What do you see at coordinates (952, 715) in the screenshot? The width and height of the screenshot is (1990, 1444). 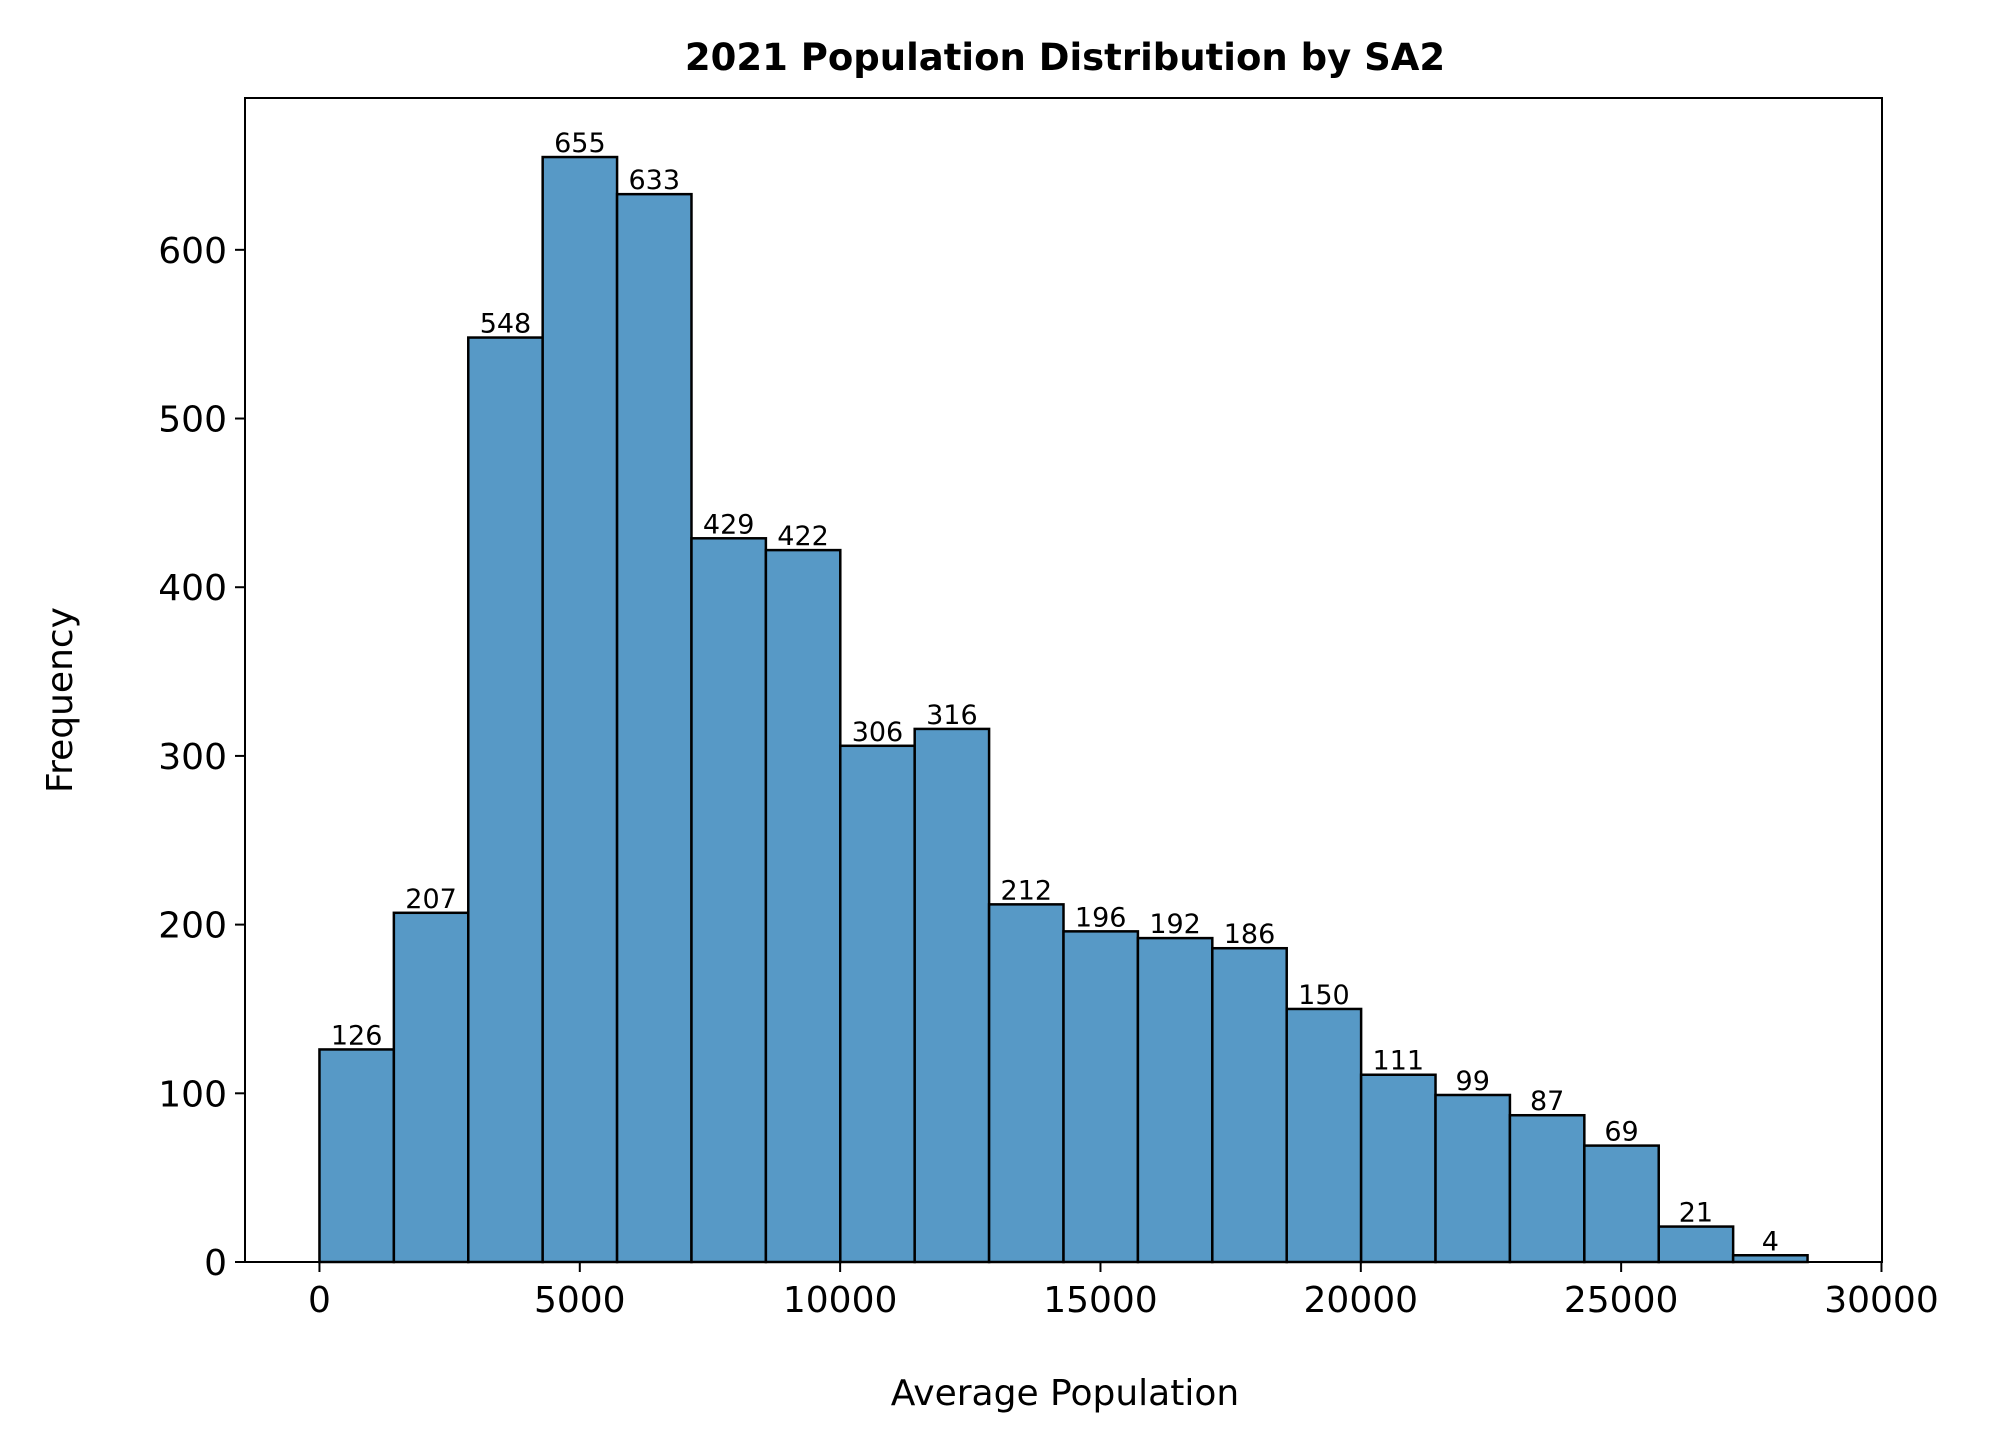 I see `bar-value-label: 316` at bounding box center [952, 715].